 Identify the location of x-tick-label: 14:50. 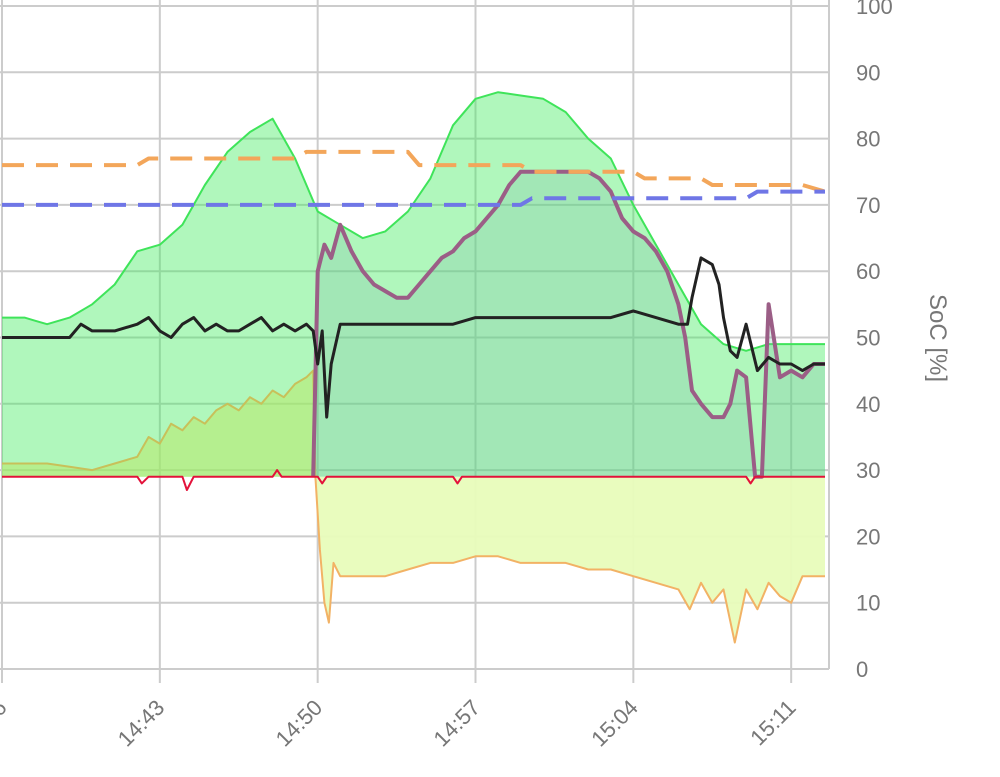
(299, 723).